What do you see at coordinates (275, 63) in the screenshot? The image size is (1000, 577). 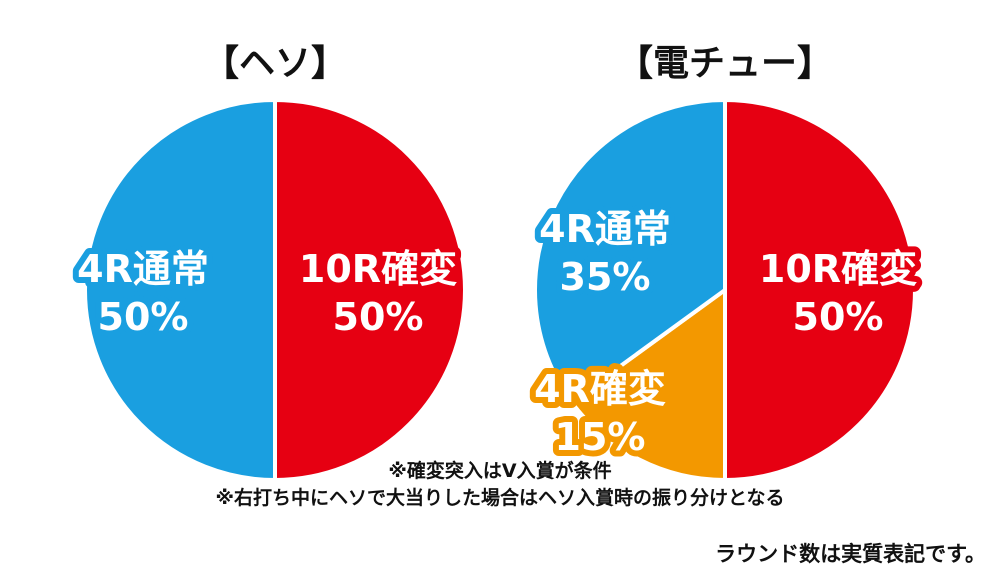 I see `chart-title: 【ヘソ】` at bounding box center [275, 63].